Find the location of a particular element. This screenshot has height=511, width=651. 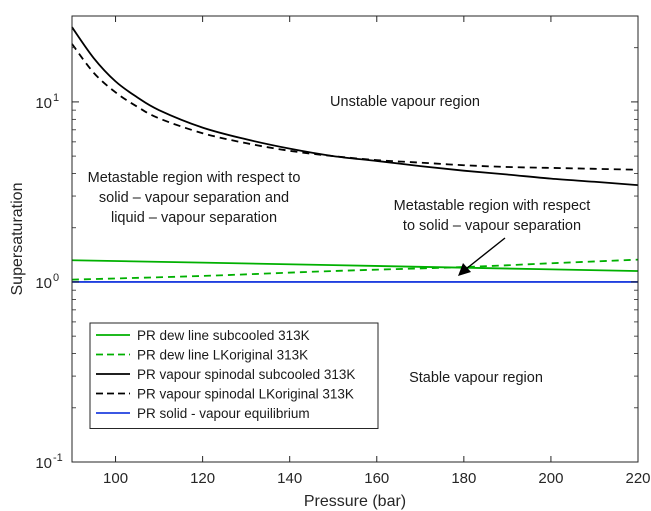

annotation-metastable-liquid-line: liquid – vapour separation is located at coordinates (194, 218).